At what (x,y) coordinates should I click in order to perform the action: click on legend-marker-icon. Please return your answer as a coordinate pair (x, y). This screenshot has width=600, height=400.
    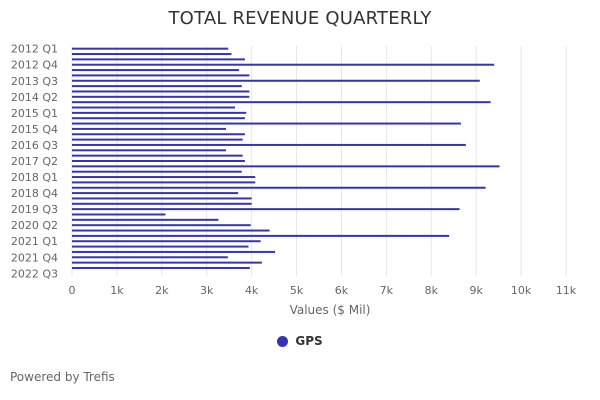
    Looking at the image, I should click on (283, 341).